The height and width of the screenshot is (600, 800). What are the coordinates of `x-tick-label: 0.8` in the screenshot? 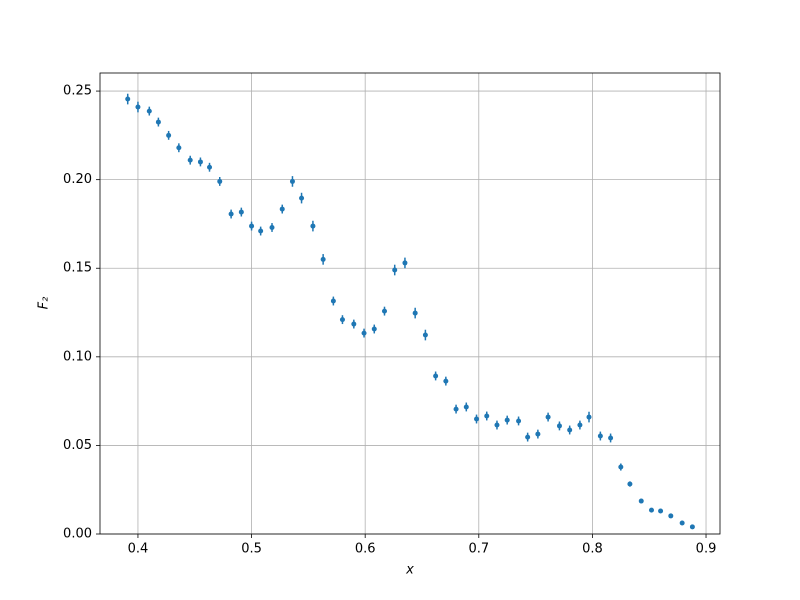 It's located at (592, 549).